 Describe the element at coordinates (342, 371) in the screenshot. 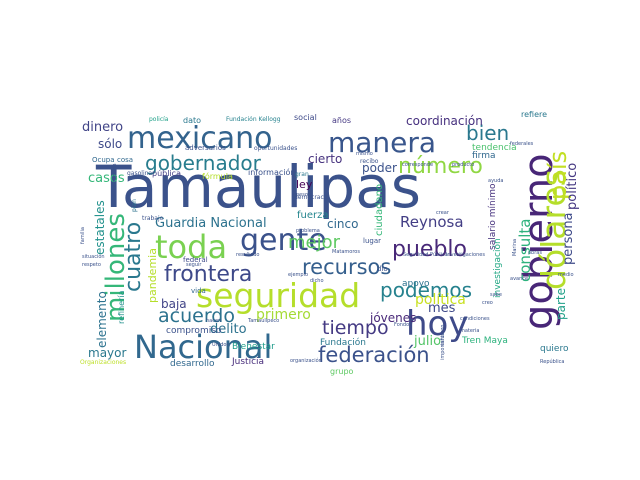

I see `cloud-word: grupo` at that location.